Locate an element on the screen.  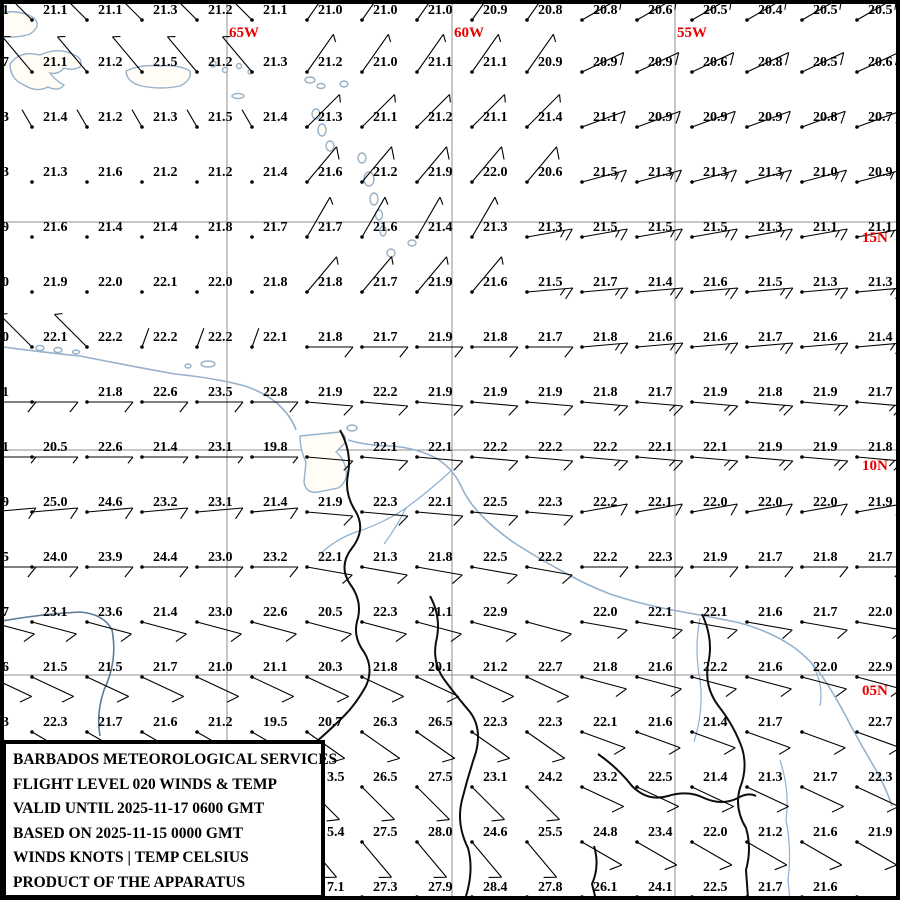
temp-value: 22.9 is located at coordinates (495, 612).